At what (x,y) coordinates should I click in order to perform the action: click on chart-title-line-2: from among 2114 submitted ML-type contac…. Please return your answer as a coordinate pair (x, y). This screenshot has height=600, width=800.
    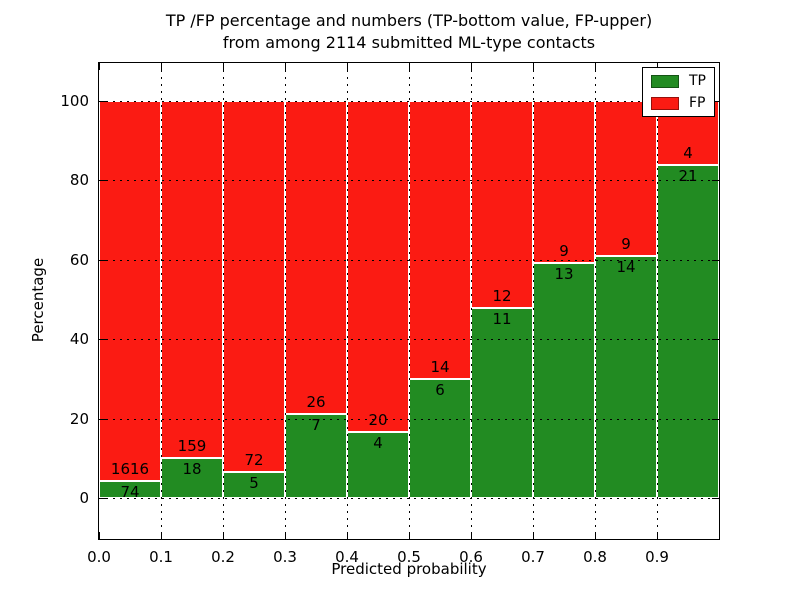
    Looking at the image, I should click on (409, 42).